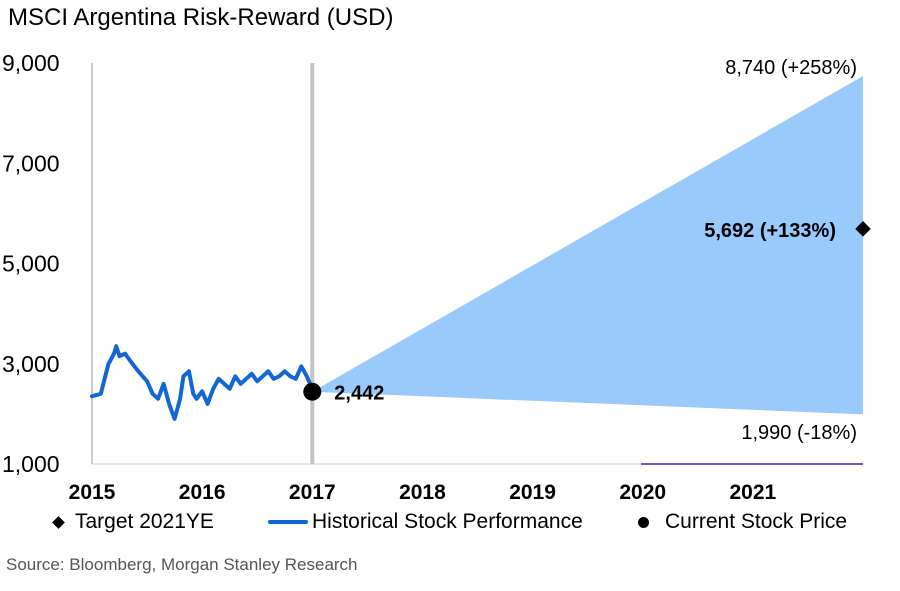  I want to click on legend-label-historical: Historical Stock Performance, so click(447, 521).